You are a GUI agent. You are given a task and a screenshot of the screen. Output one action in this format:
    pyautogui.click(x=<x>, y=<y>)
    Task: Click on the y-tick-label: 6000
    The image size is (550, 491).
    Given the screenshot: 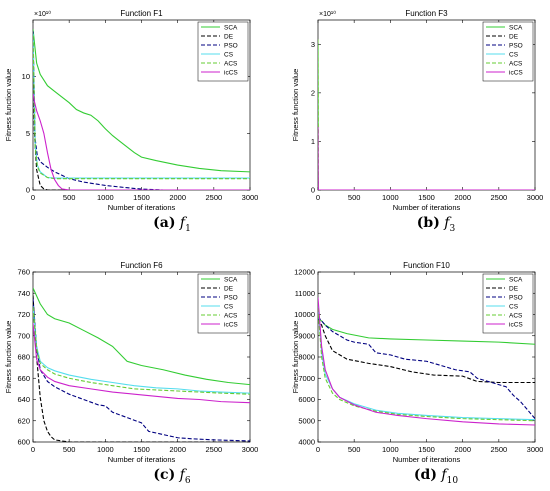 What is the action you would take?
    pyautogui.click(x=306, y=399)
    